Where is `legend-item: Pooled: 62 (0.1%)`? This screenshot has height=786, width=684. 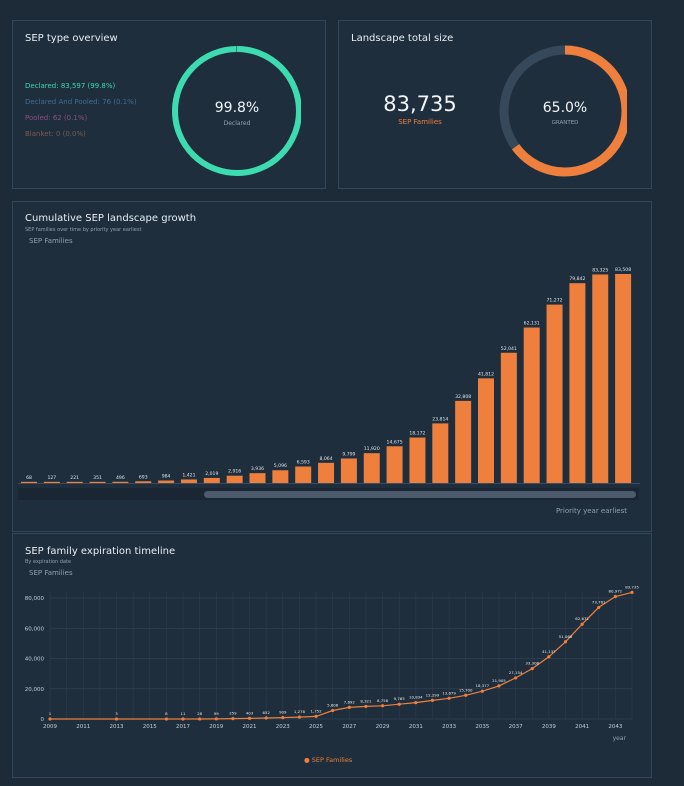 legend-item: Pooled: 62 (0.1%) is located at coordinates (56, 118).